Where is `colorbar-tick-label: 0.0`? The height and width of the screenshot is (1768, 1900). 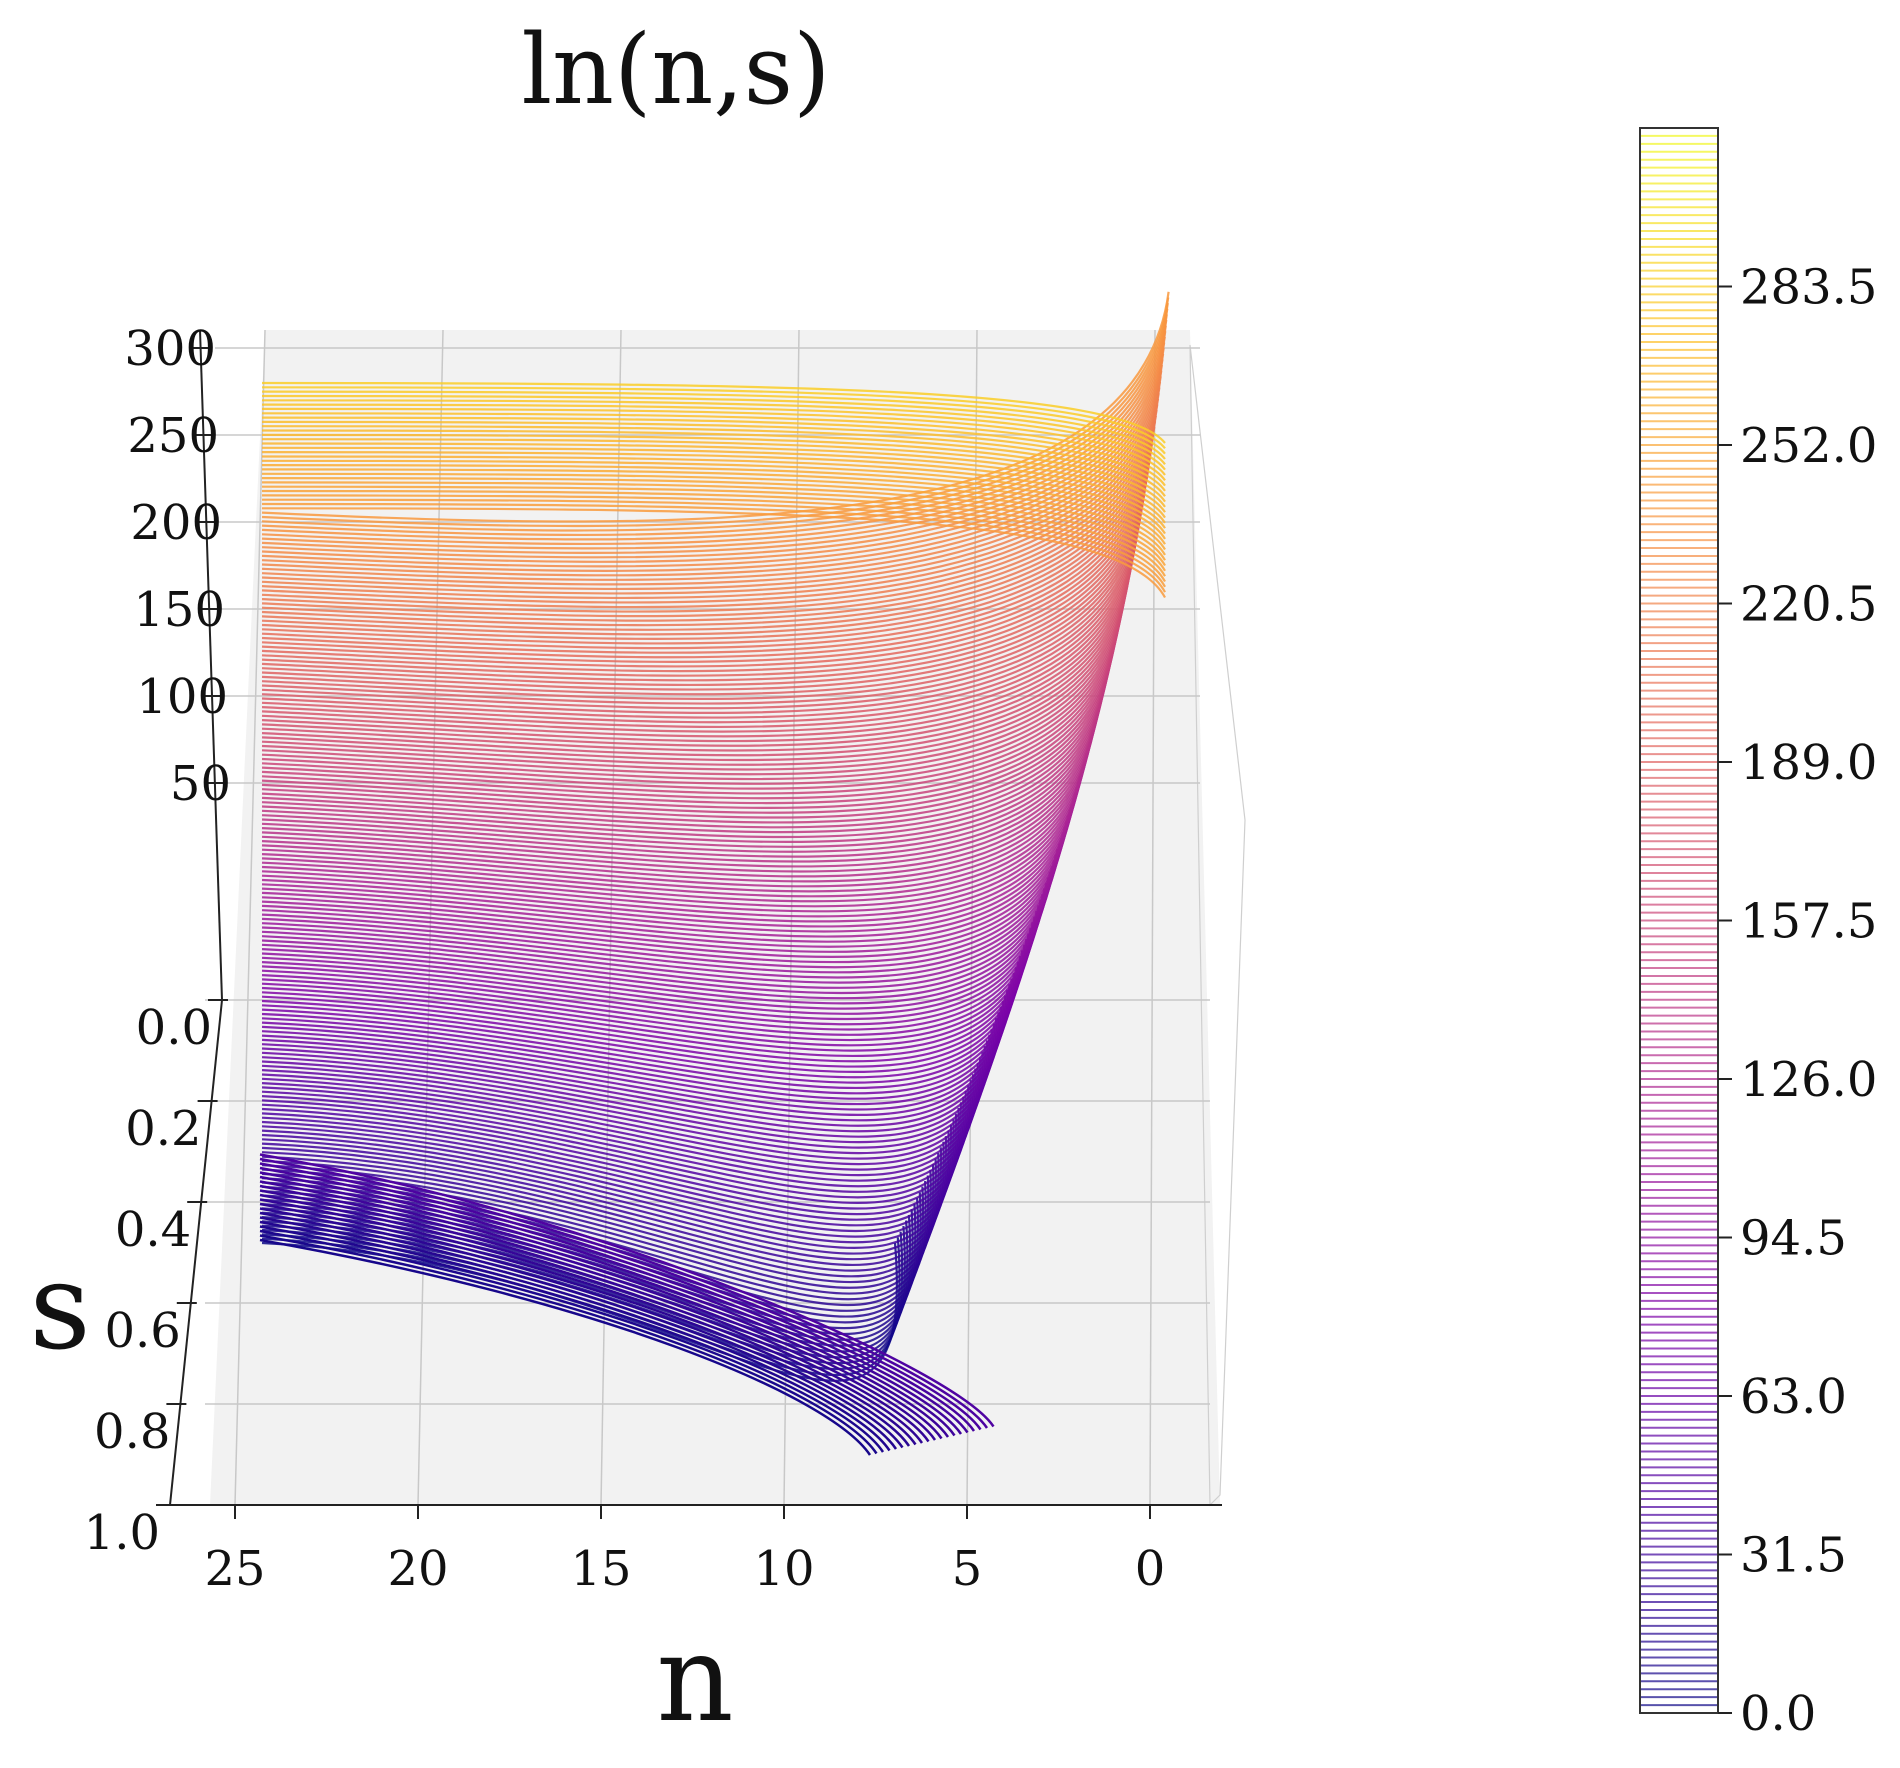
colorbar-tick-label: 0.0 is located at coordinates (1778, 1714).